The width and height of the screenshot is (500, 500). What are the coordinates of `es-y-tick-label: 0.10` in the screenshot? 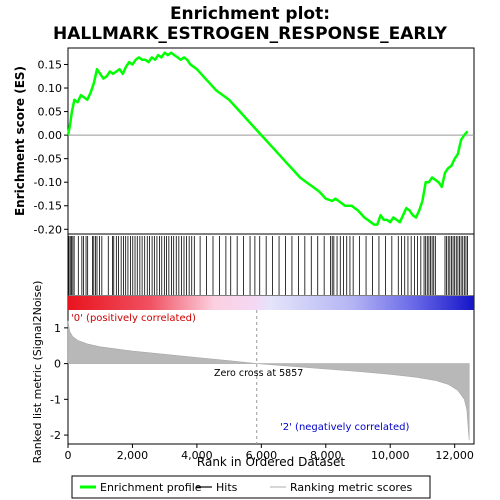 It's located at (50, 88).